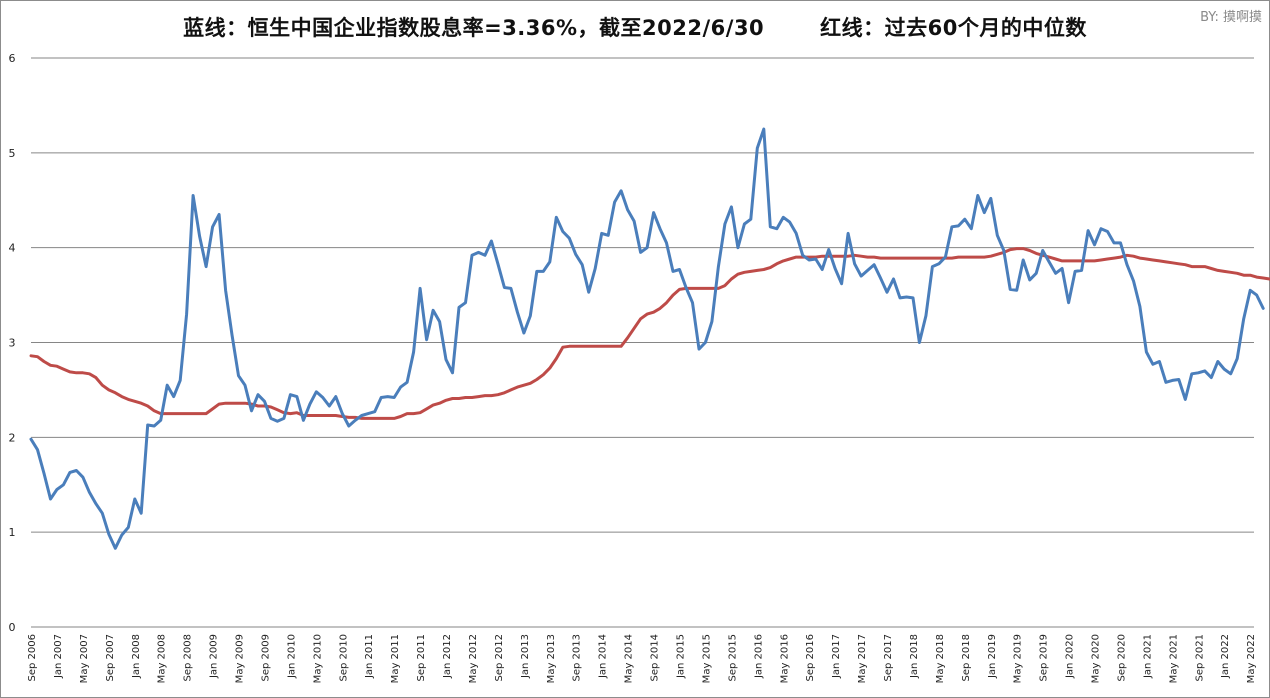  What do you see at coordinates (317, 658) in the screenshot?
I see `x-tick-label: May 2010` at bounding box center [317, 658].